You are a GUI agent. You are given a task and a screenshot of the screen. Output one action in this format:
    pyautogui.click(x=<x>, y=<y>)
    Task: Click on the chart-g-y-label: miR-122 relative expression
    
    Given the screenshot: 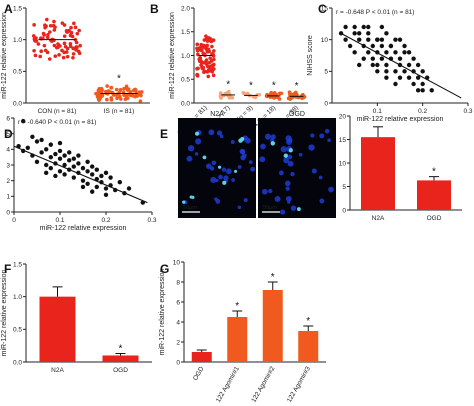 What is the action you would take?
    pyautogui.click(x=162, y=312)
    